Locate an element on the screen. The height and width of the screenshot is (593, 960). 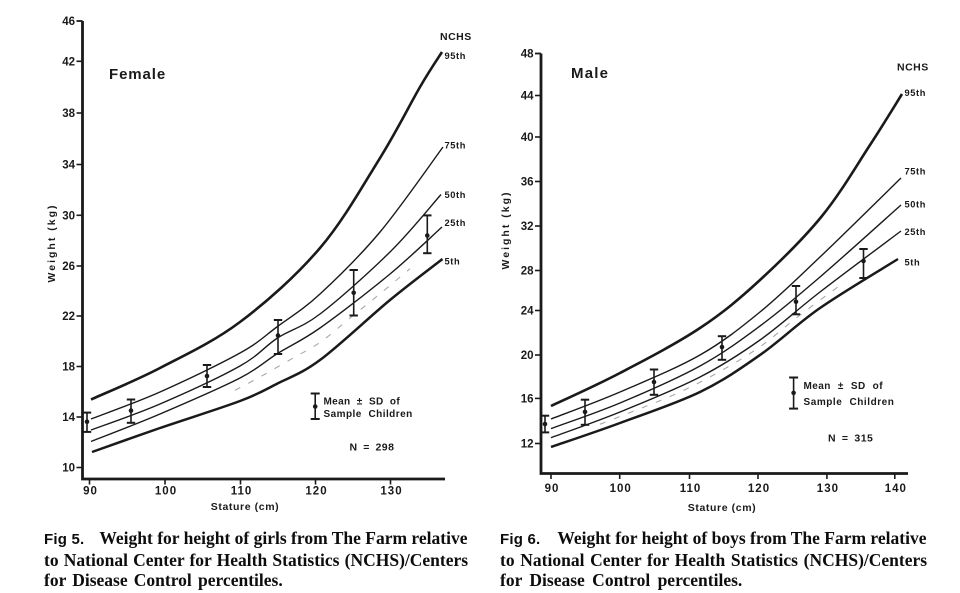
svg-text: 44 is located at coordinates (527, 97).